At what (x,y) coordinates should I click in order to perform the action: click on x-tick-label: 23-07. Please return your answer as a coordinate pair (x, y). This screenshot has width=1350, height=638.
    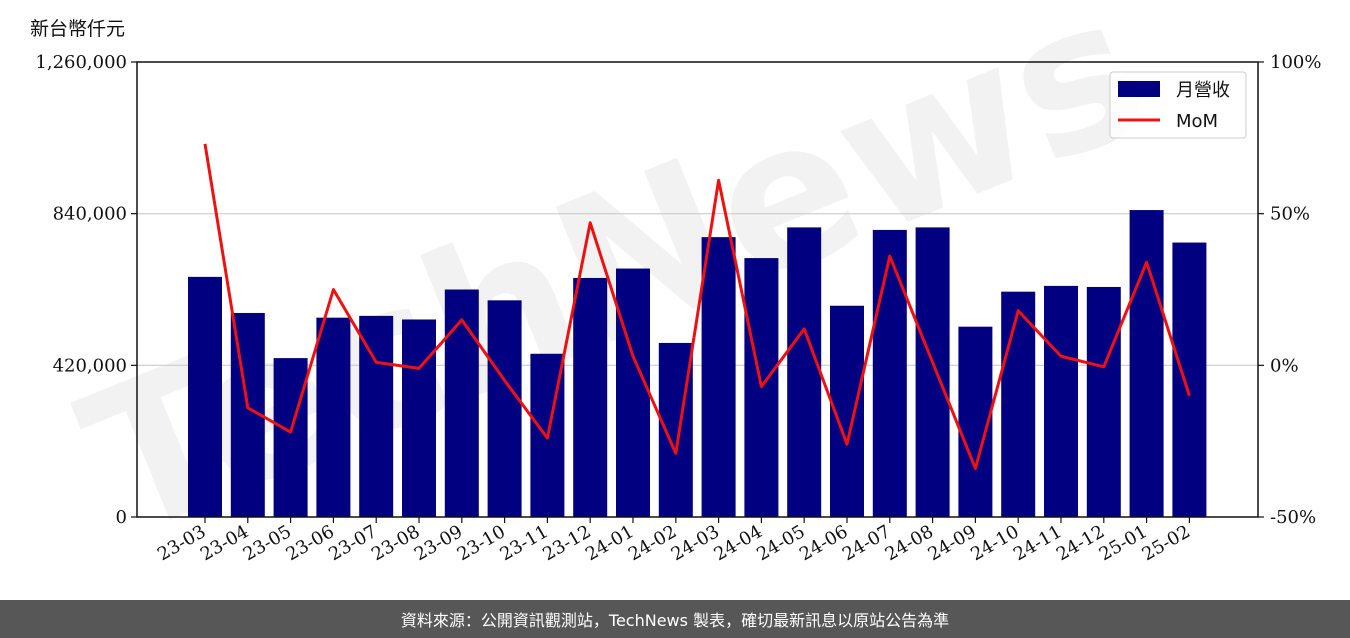
    Looking at the image, I should click on (352, 543).